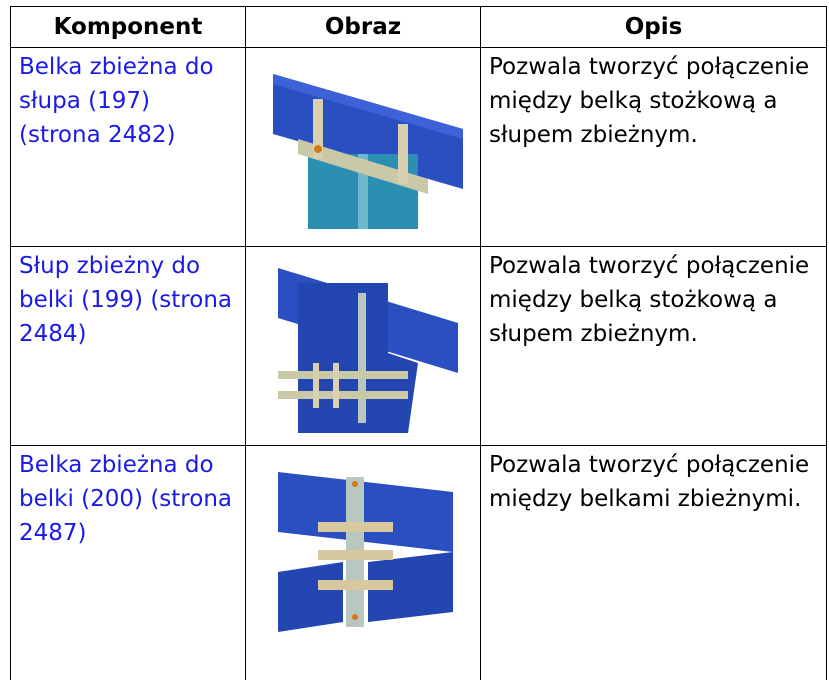 This screenshot has width=829, height=684. Describe the element at coordinates (653, 27) in the screenshot. I see `column-header: Opis` at that location.